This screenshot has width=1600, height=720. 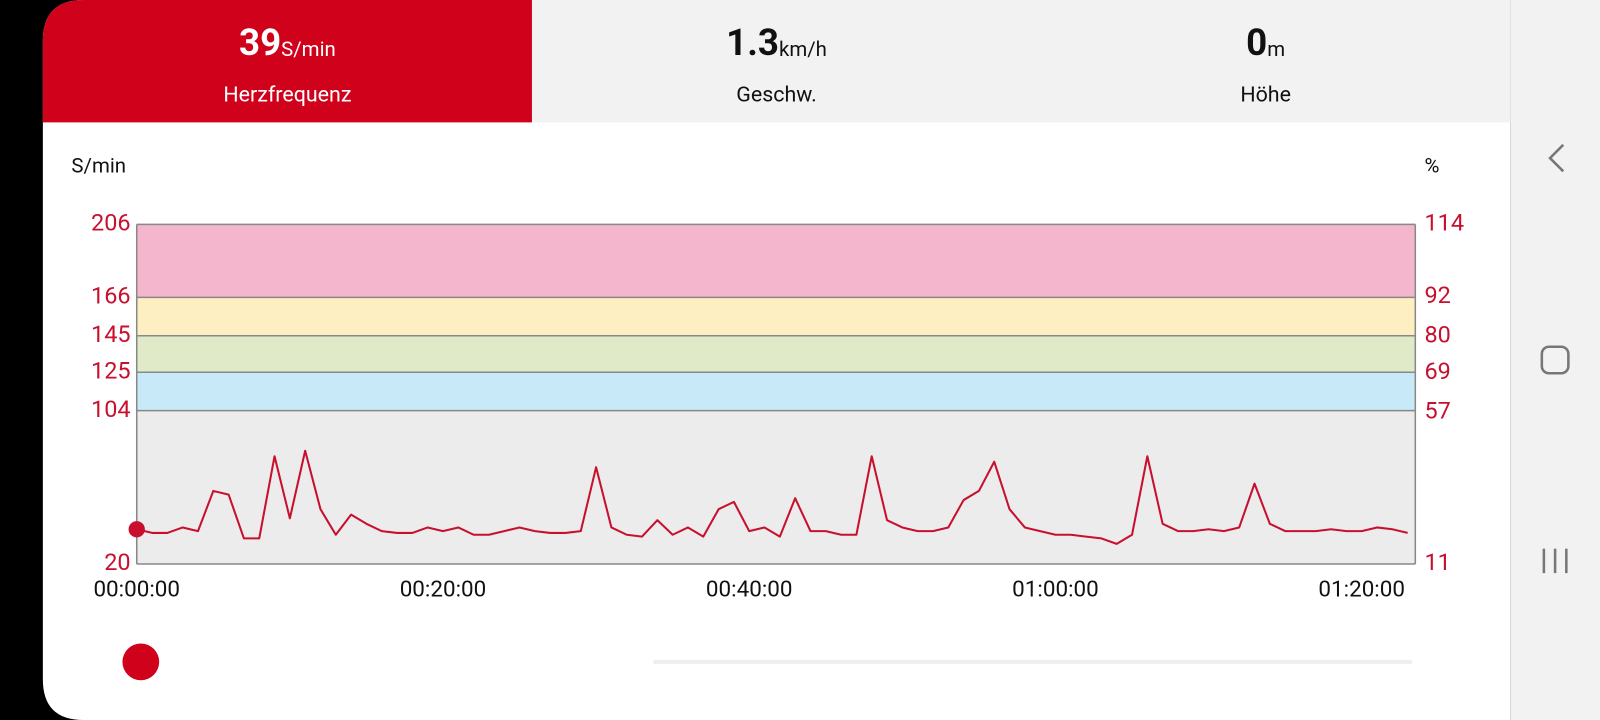 I want to click on x-tick-label: 01:00:00, so click(x=1055, y=589).